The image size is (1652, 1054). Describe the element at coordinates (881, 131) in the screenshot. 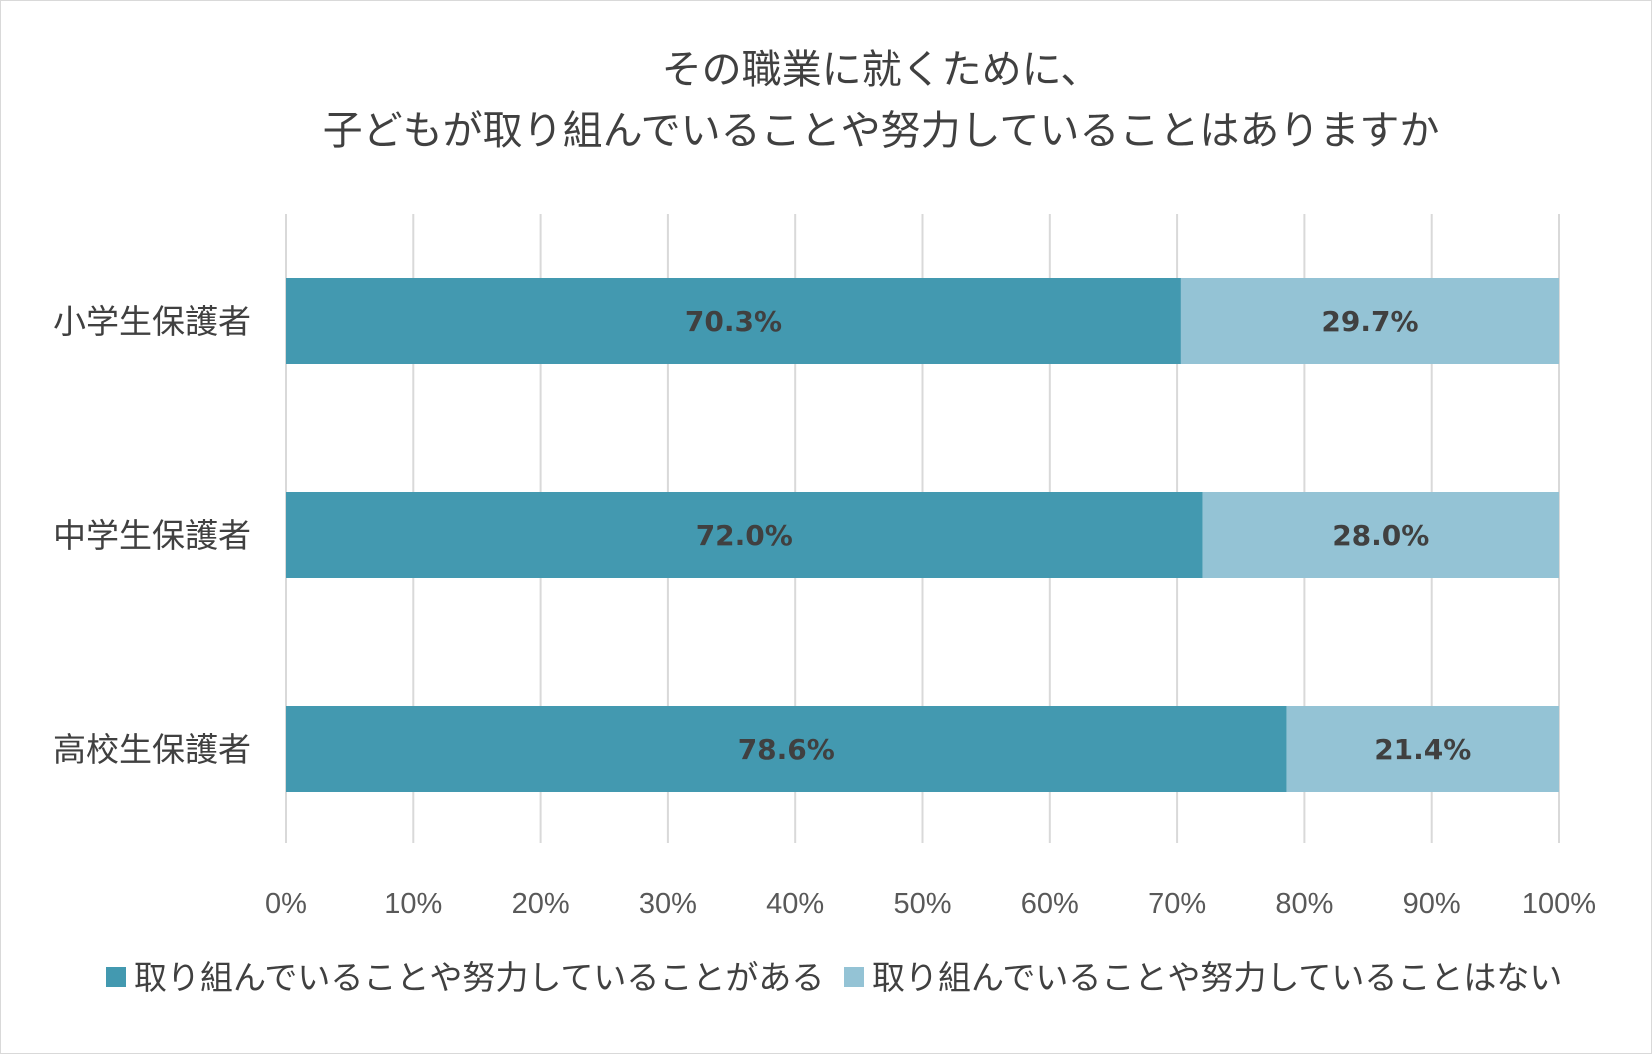

I see `chart-title-line-2: 子どもが取り組んでいることや努力していることはありますか` at that location.